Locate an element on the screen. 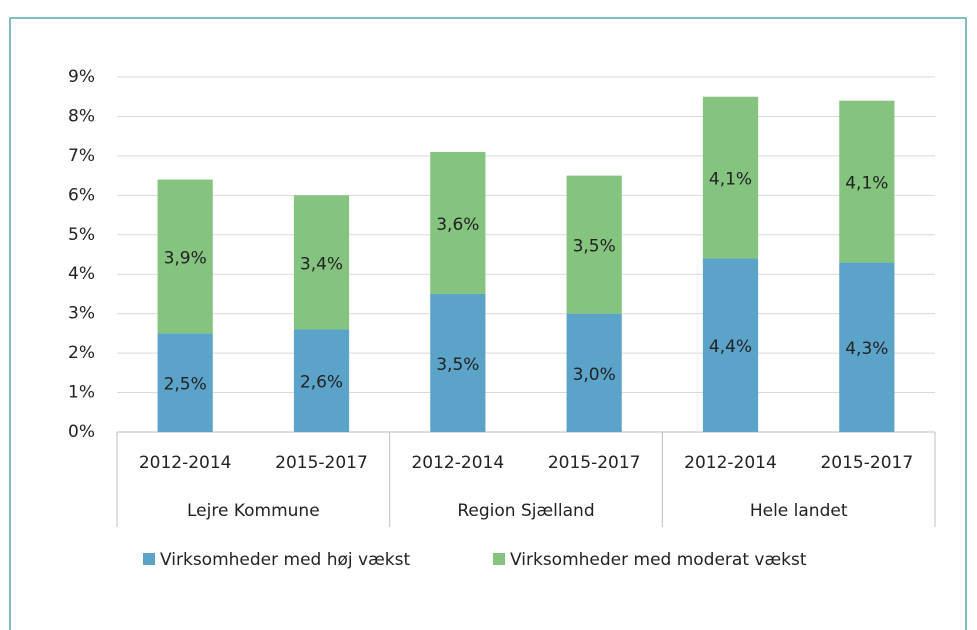 The height and width of the screenshot is (630, 977). group-label: Lejre Kommune is located at coordinates (253, 511).